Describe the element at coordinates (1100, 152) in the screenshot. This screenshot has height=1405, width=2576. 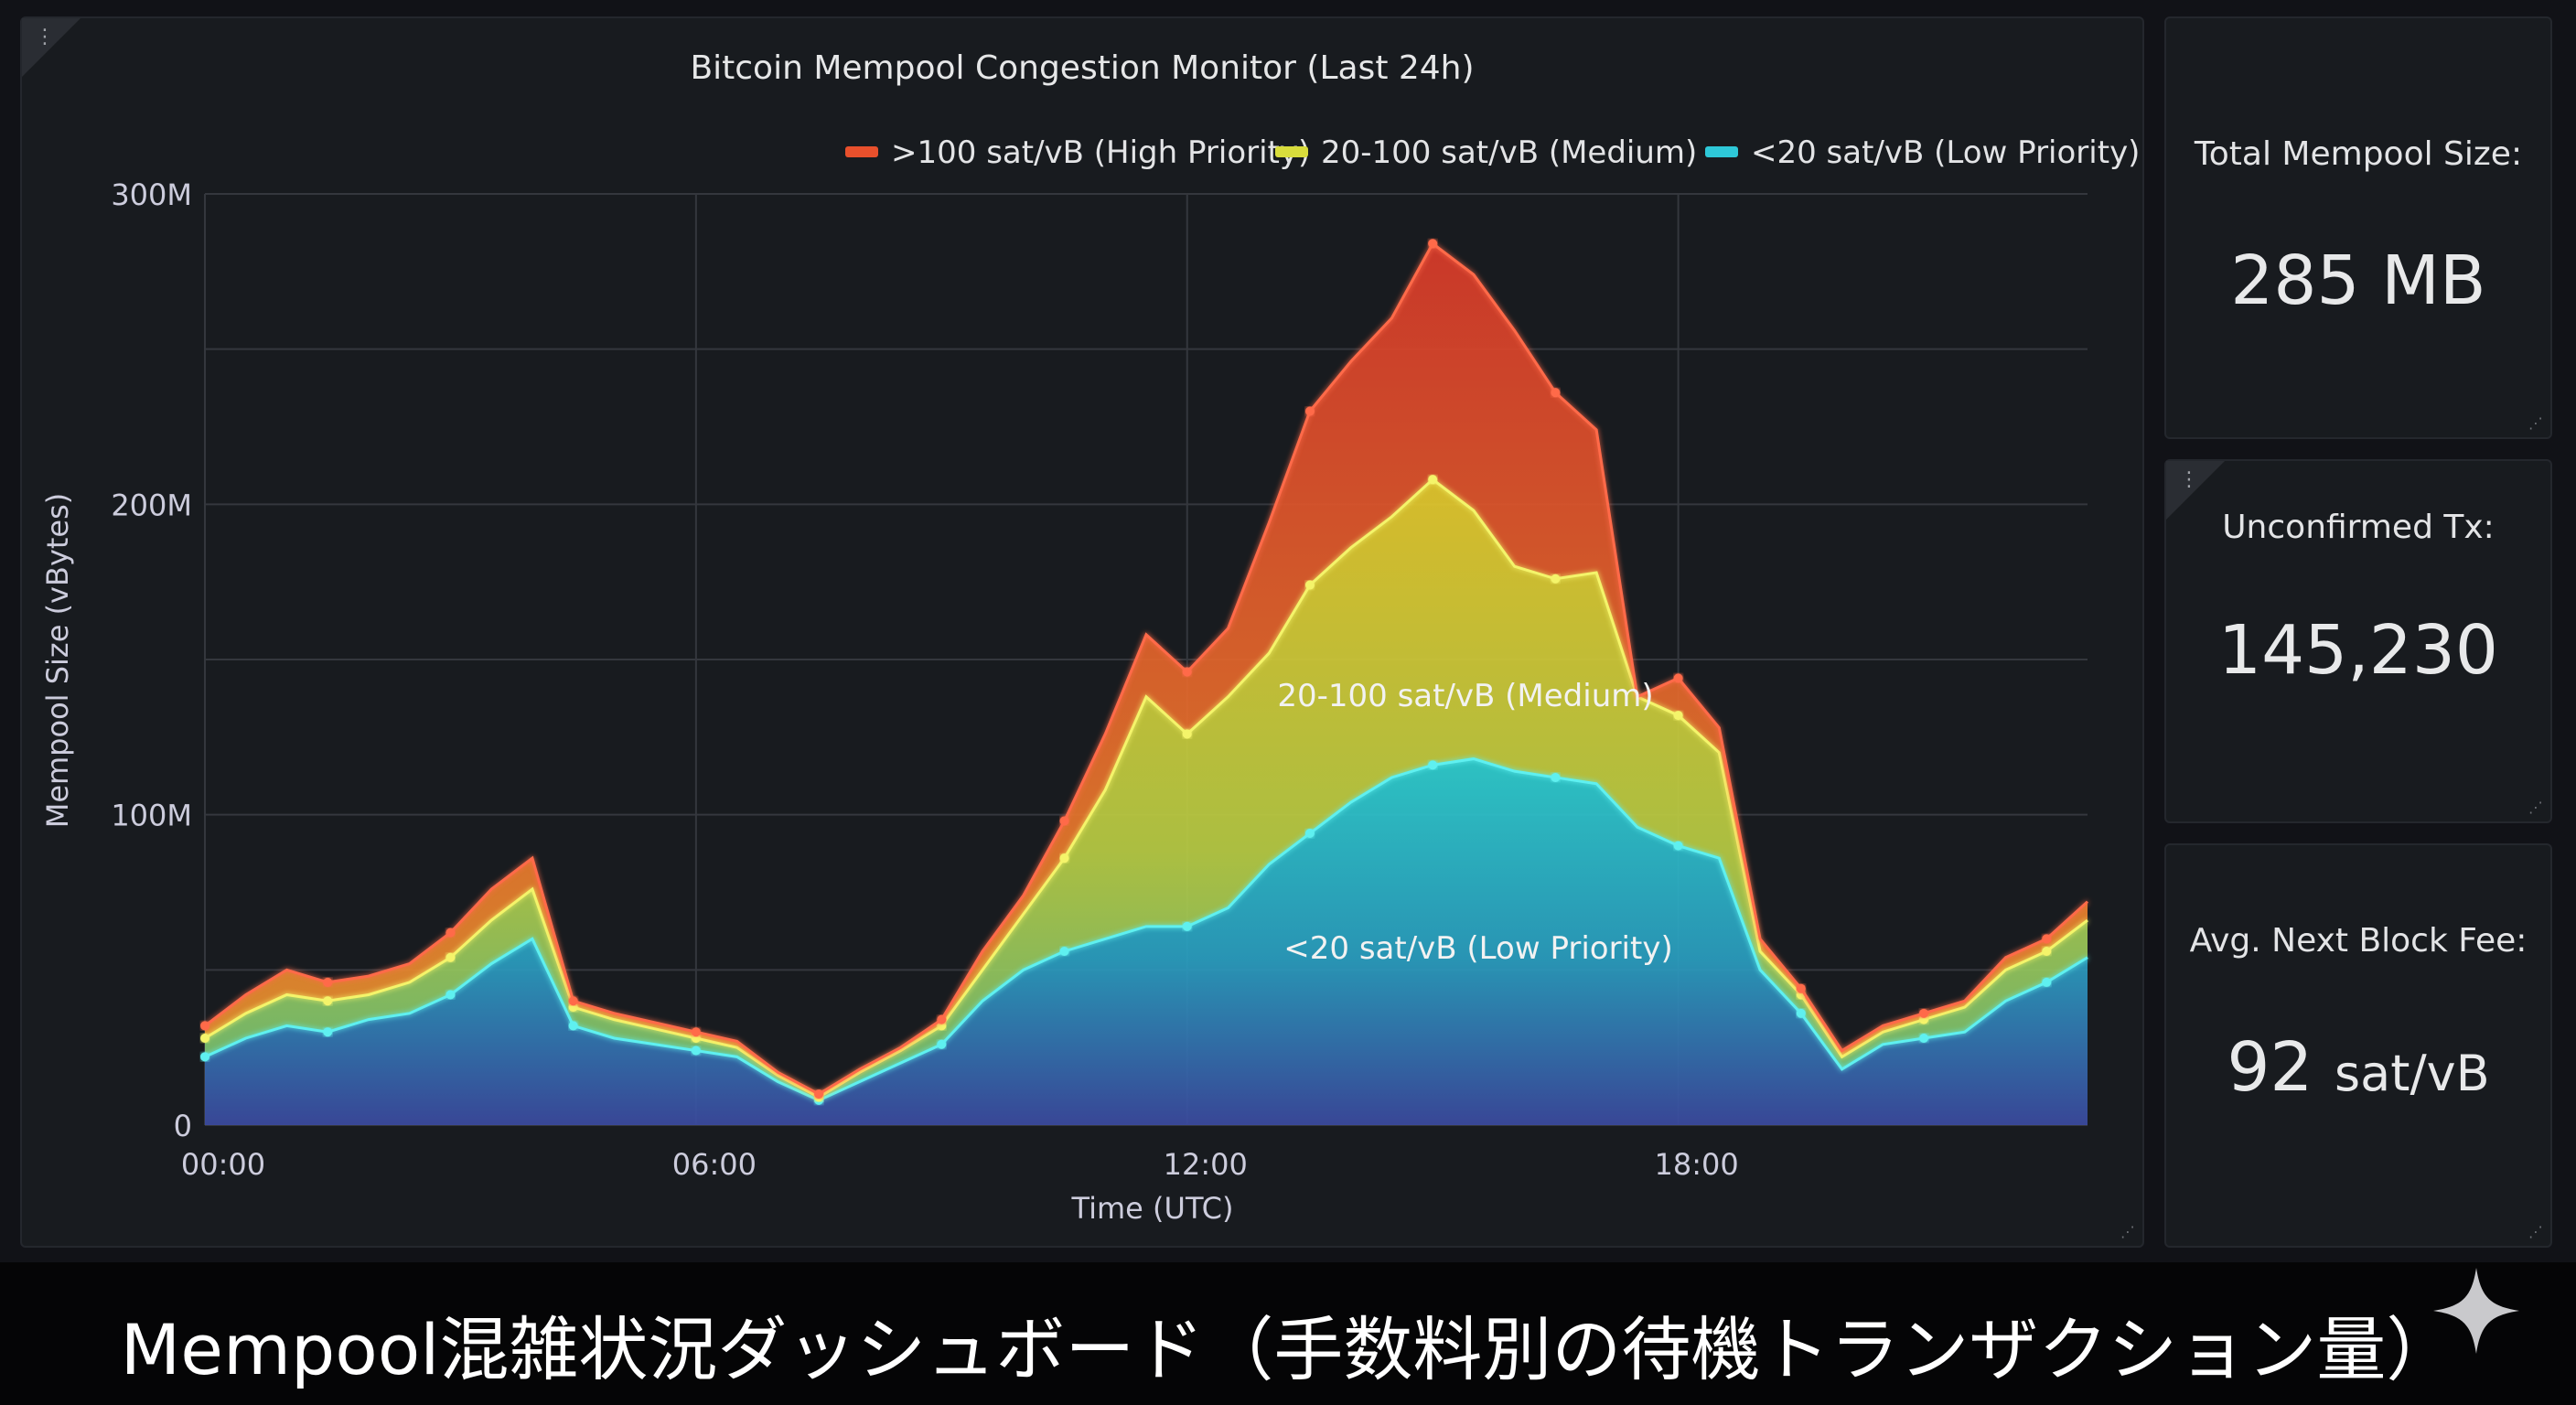
I see `legend-label: >100 sat/vB (High Priority)` at that location.